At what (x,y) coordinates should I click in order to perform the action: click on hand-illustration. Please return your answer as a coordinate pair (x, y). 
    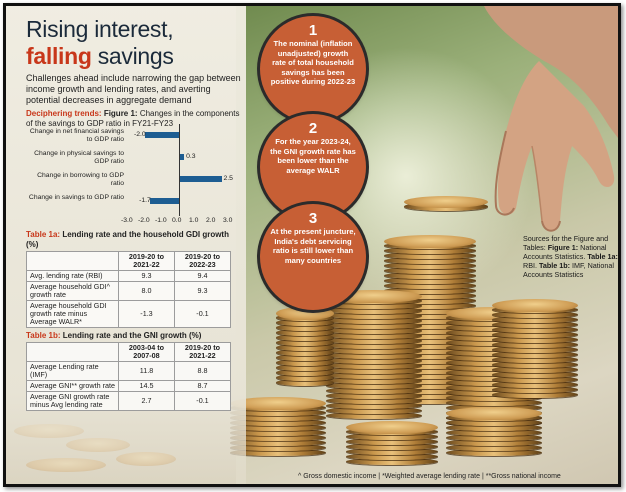
    Looking at the image, I should click on (551, 119).